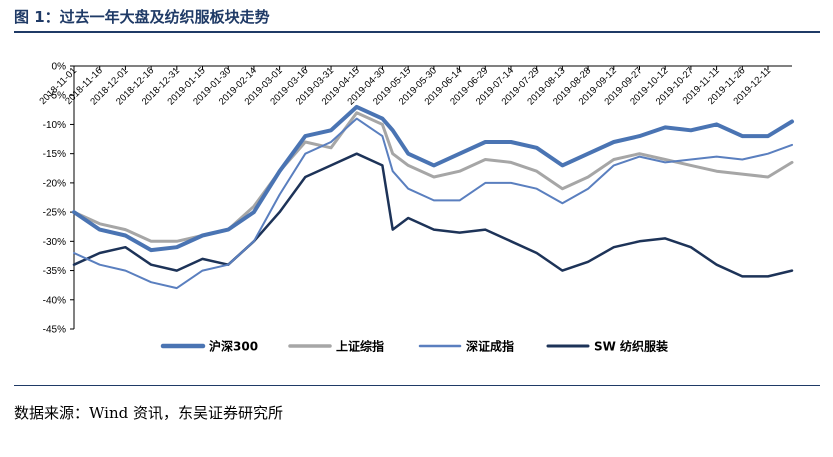  What do you see at coordinates (57, 96) in the screenshot?
I see `y-tick-label: -5%` at bounding box center [57, 96].